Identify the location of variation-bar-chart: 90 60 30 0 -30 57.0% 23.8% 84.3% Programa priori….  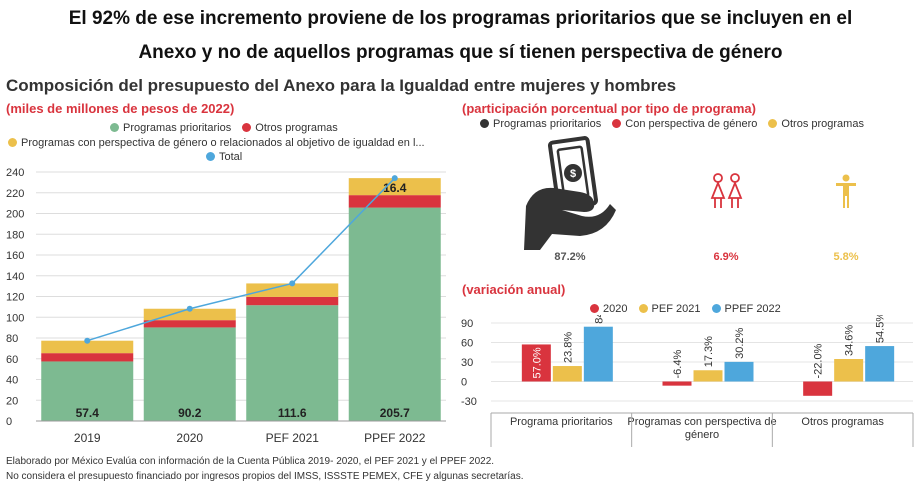
(687, 381).